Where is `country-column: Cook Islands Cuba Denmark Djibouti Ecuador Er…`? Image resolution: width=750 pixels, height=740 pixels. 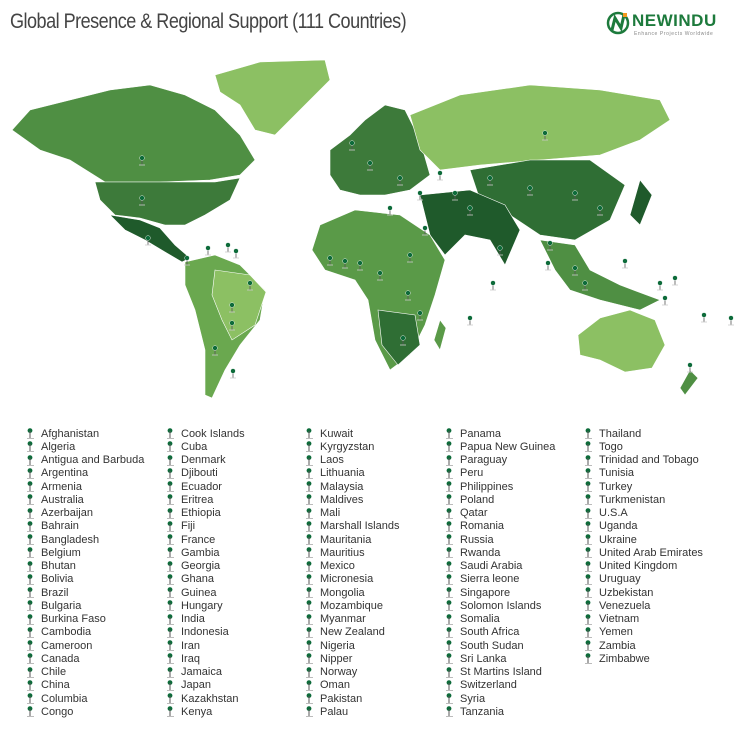
country-column: Cook Islands Cuba Denmark Djibouti Ecuador Er… is located at coordinates (205, 573).